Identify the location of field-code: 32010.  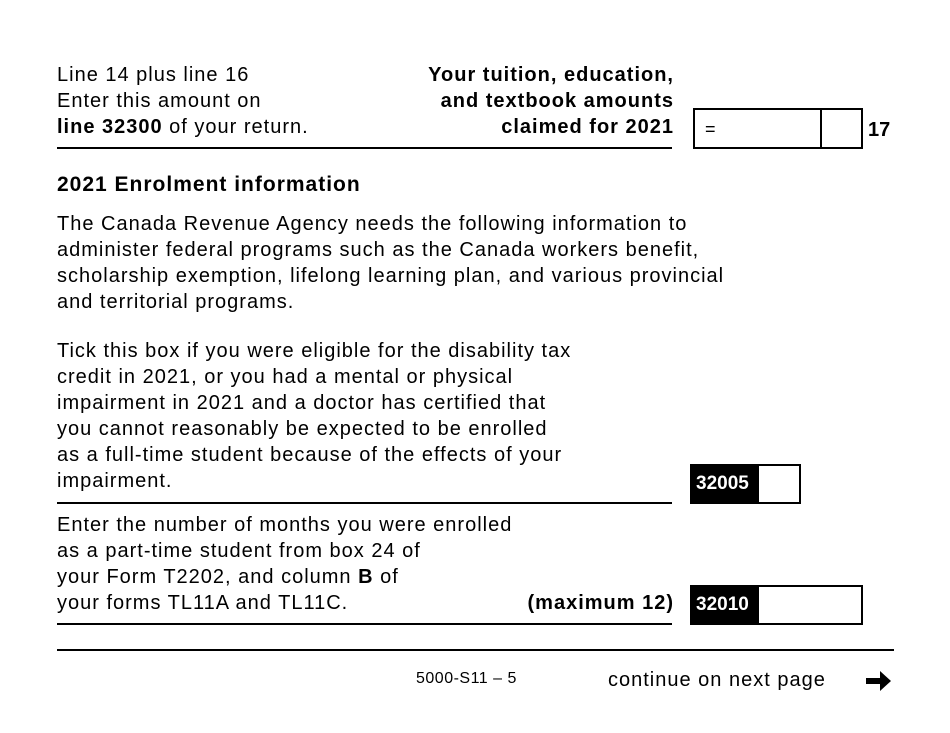
(725, 605).